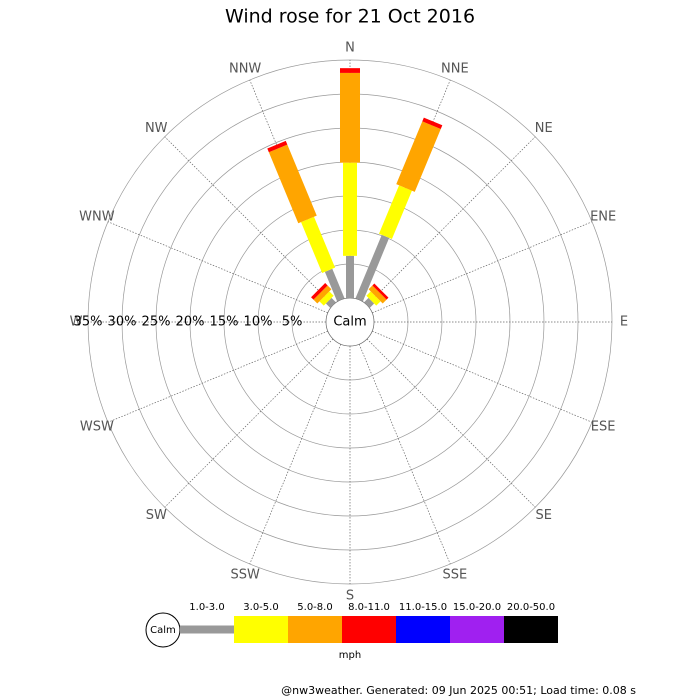 The width and height of the screenshot is (700, 700). What do you see at coordinates (97, 426) in the screenshot?
I see `direction-label: WSW` at bounding box center [97, 426].